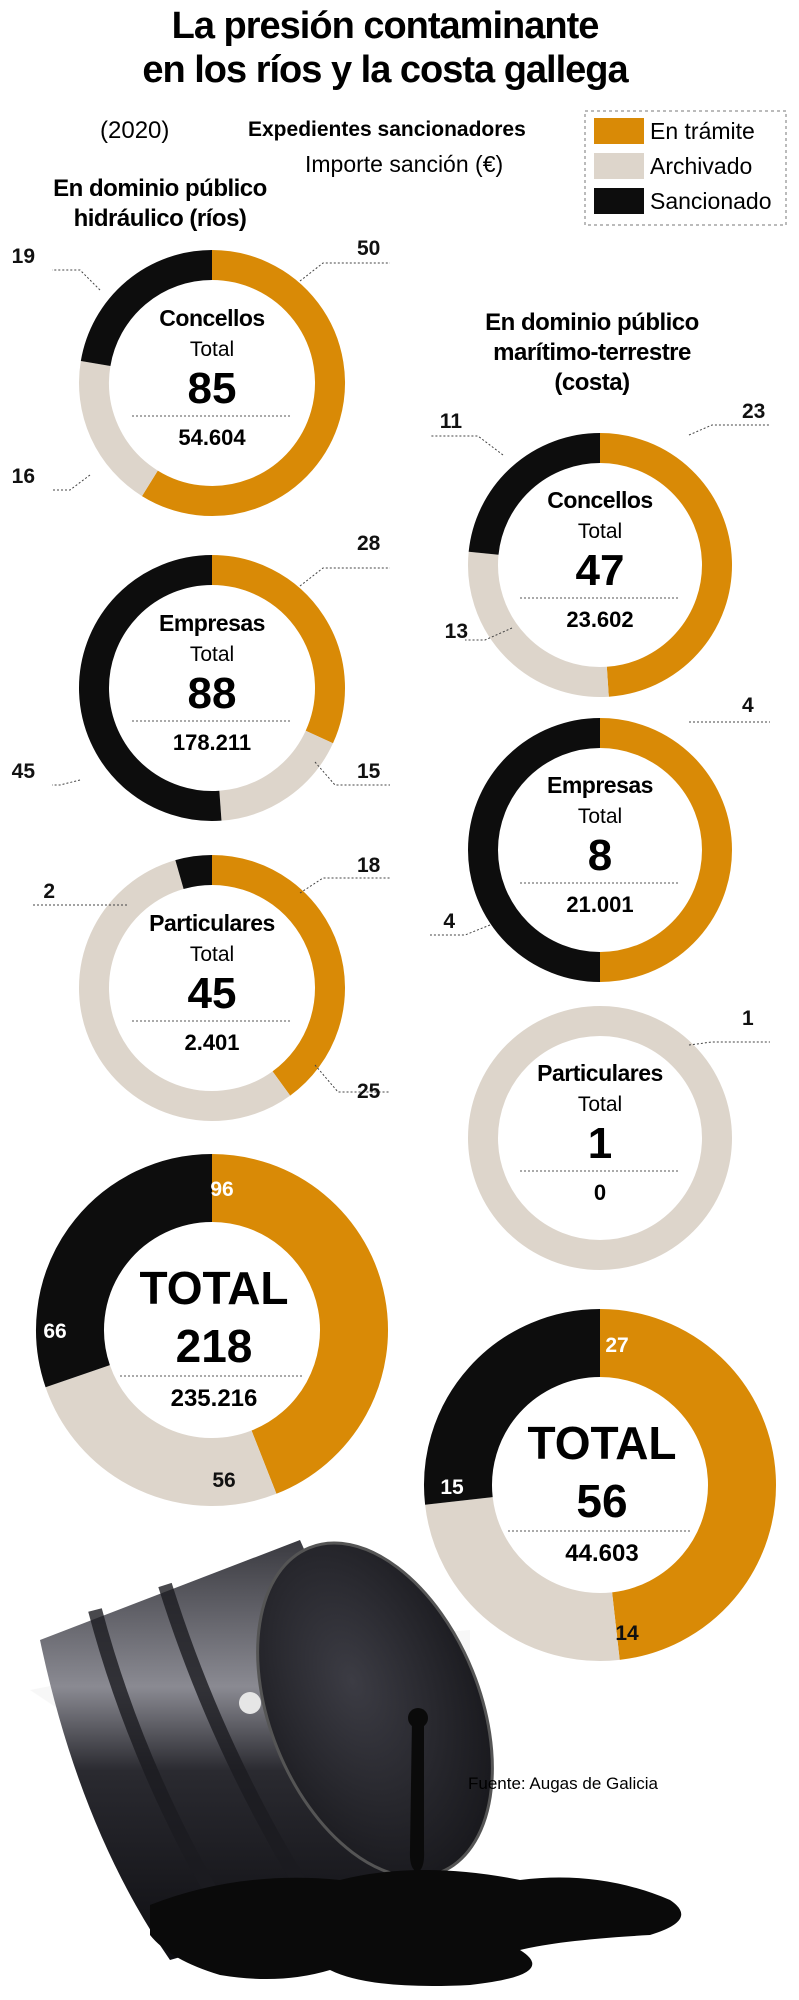  What do you see at coordinates (600, 531) in the screenshot?
I see `donut-costa-concellos-total-label: Total` at bounding box center [600, 531].